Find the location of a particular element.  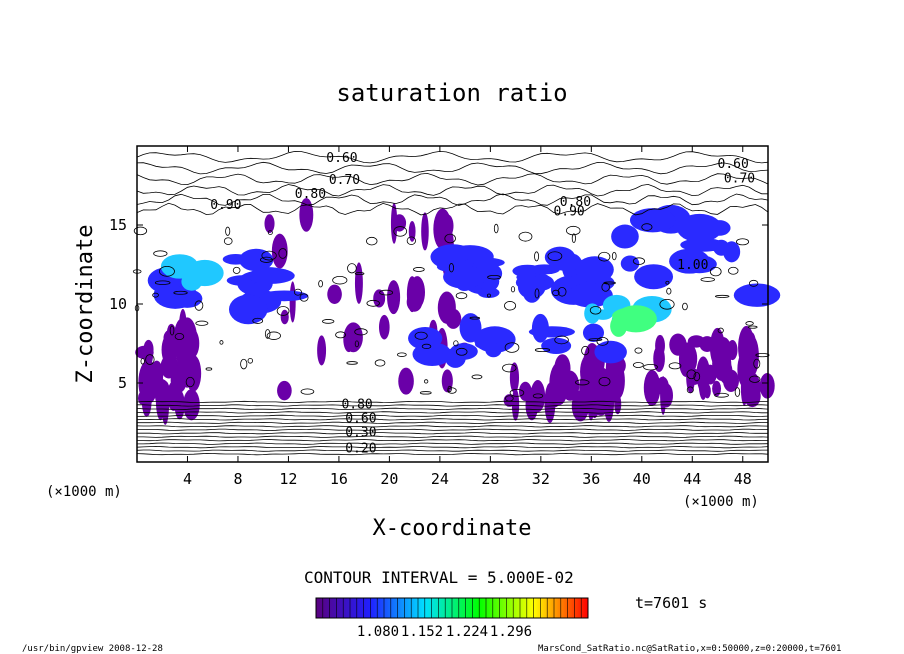

x-tick-label-3: 16 is located at coordinates (339, 479).